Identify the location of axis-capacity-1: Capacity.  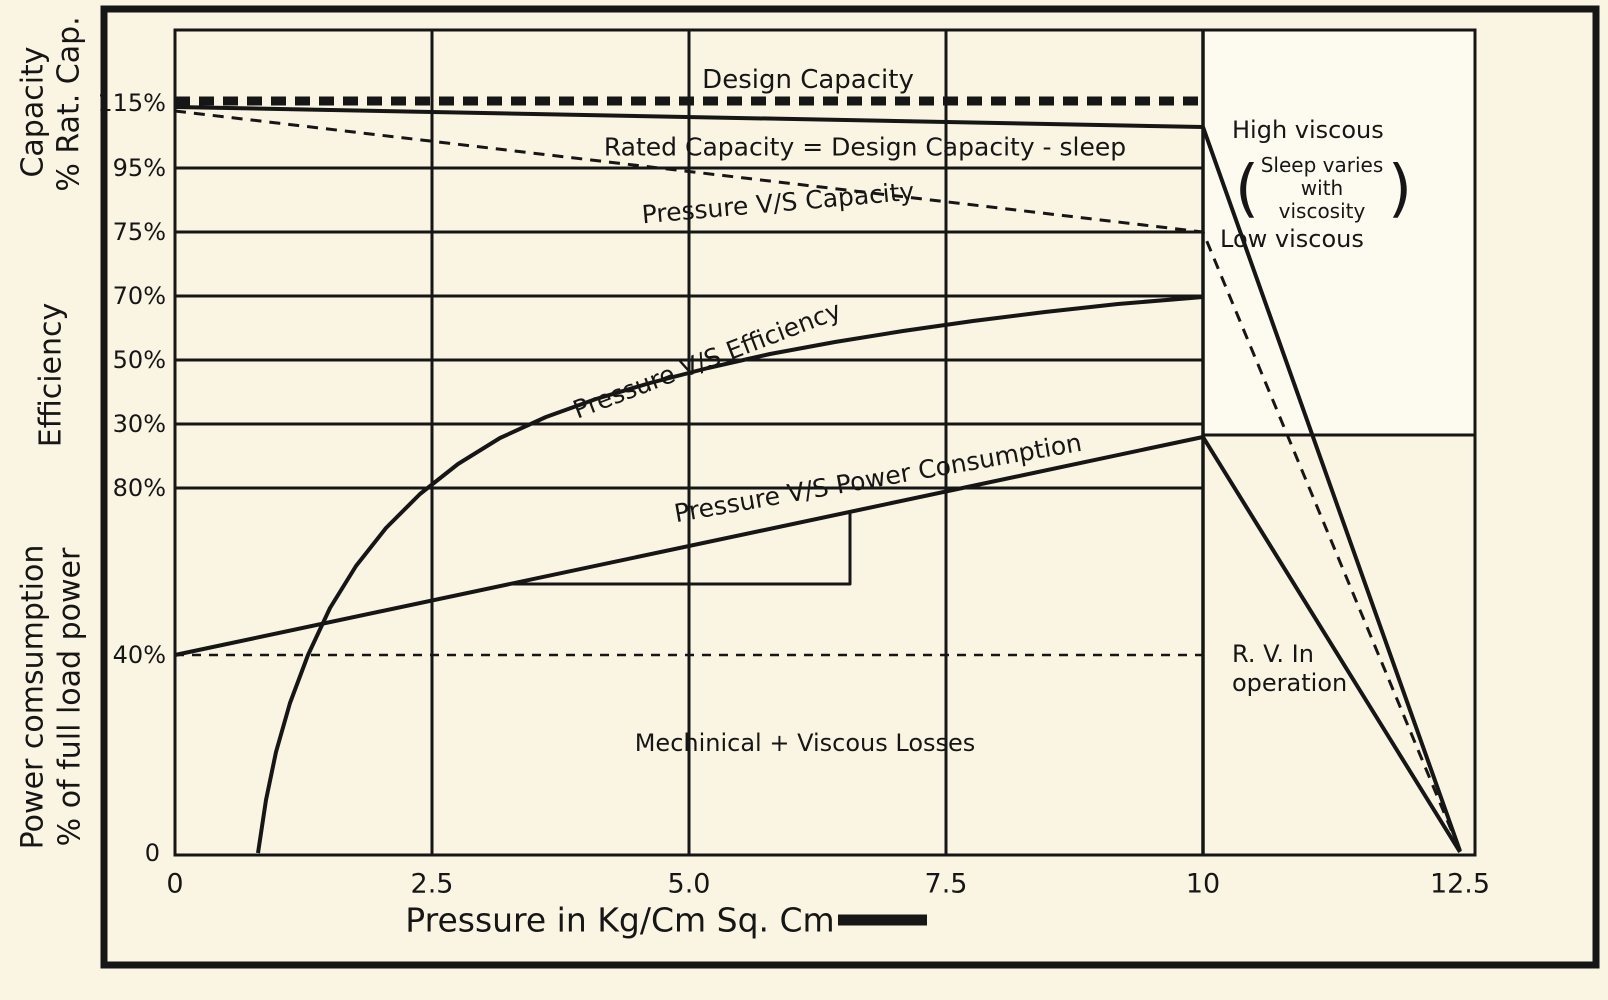
(33, 111).